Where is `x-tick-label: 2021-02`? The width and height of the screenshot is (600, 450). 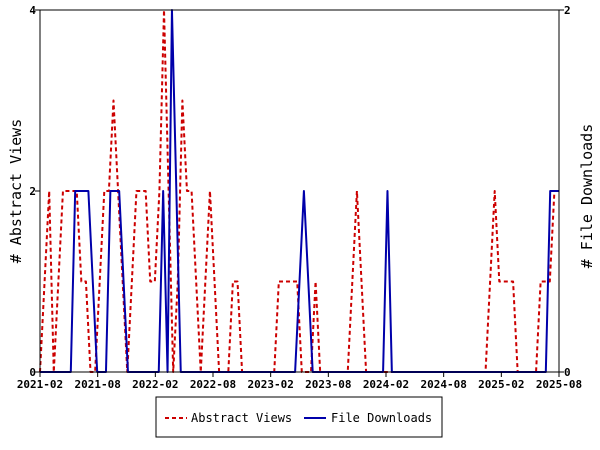 x-tick-label: 2021-02 is located at coordinates (40, 384).